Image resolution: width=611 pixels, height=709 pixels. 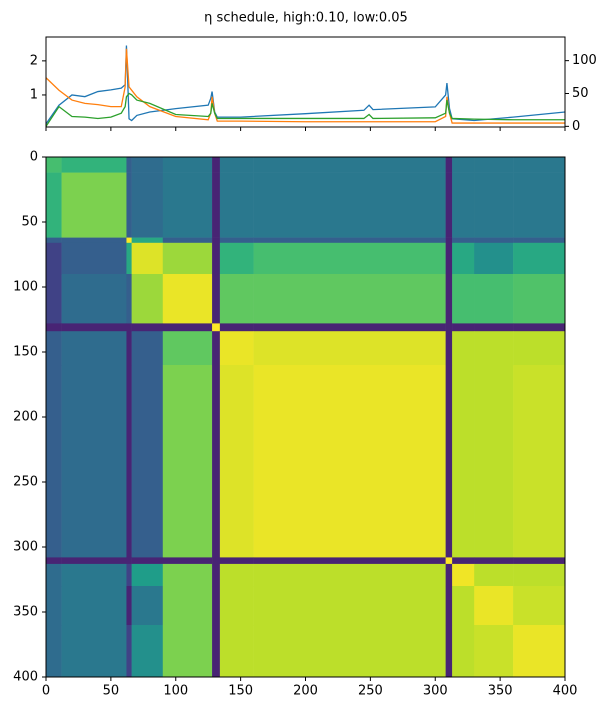 I want to click on y2-tick-label: 100, so click(x=584, y=60).